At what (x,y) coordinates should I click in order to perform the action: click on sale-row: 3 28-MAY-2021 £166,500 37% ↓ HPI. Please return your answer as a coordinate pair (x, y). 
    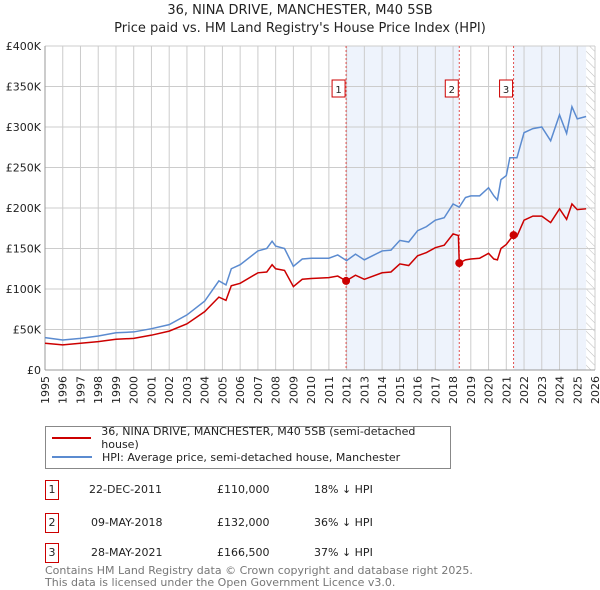
    Looking at the image, I should click on (245, 553).